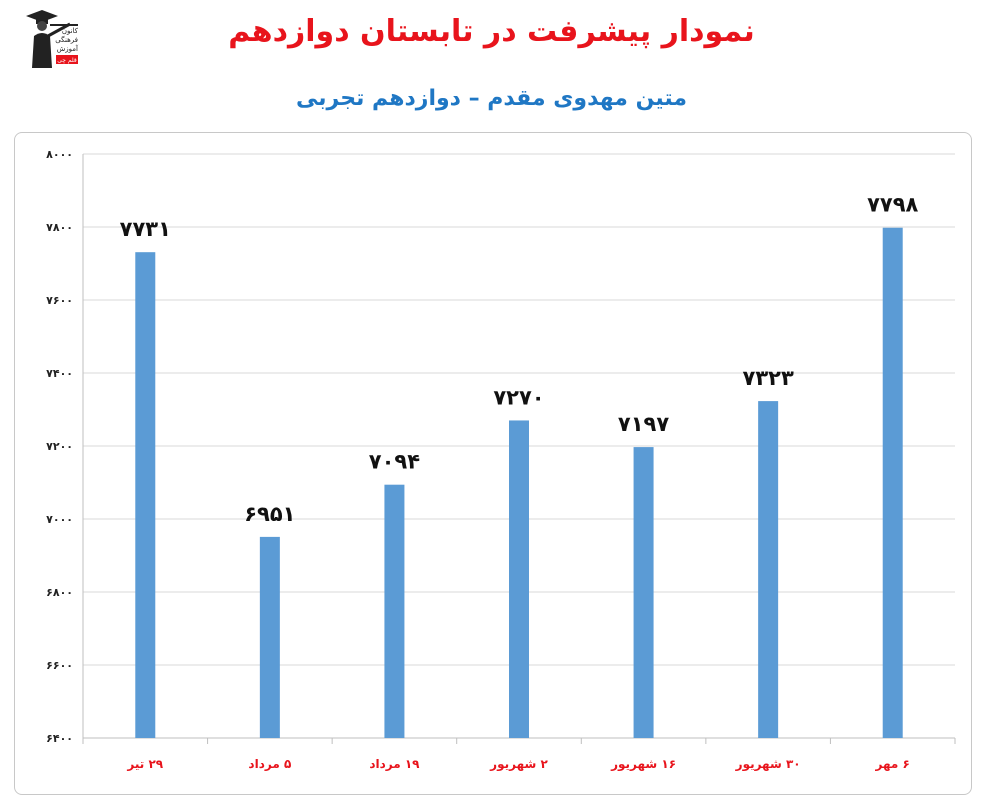  What do you see at coordinates (59, 227) in the screenshot?
I see `y-tick-label: ۷۸۰۰` at bounding box center [59, 227].